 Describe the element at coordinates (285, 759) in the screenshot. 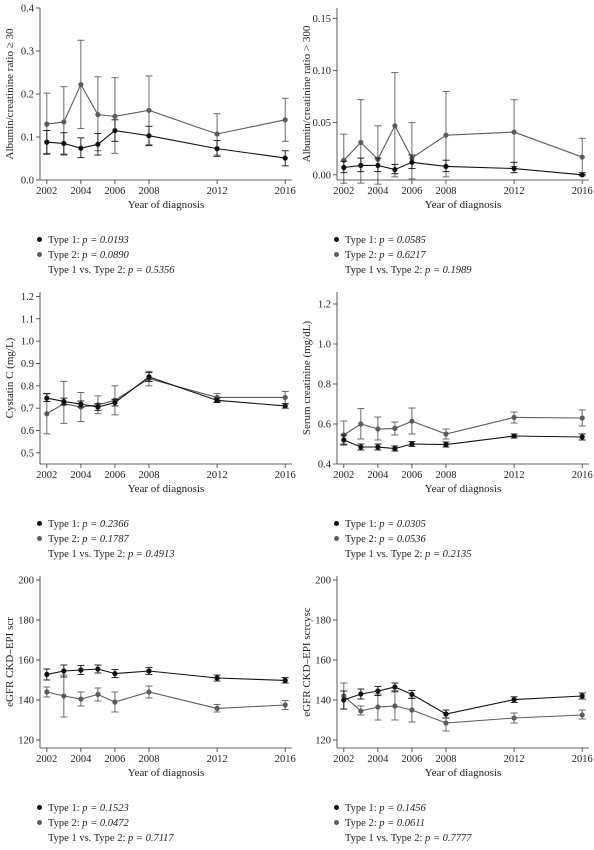

I see `x-tick-label: 2016` at that location.